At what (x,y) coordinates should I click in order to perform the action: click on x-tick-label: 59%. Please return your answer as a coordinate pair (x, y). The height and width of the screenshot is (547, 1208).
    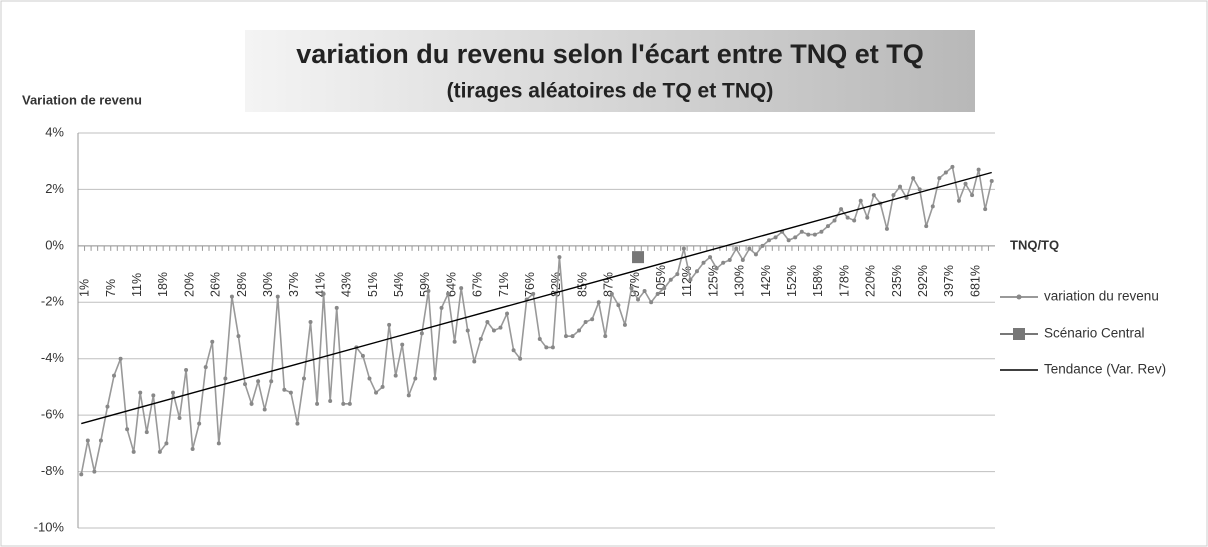
    Looking at the image, I should click on (425, 284).